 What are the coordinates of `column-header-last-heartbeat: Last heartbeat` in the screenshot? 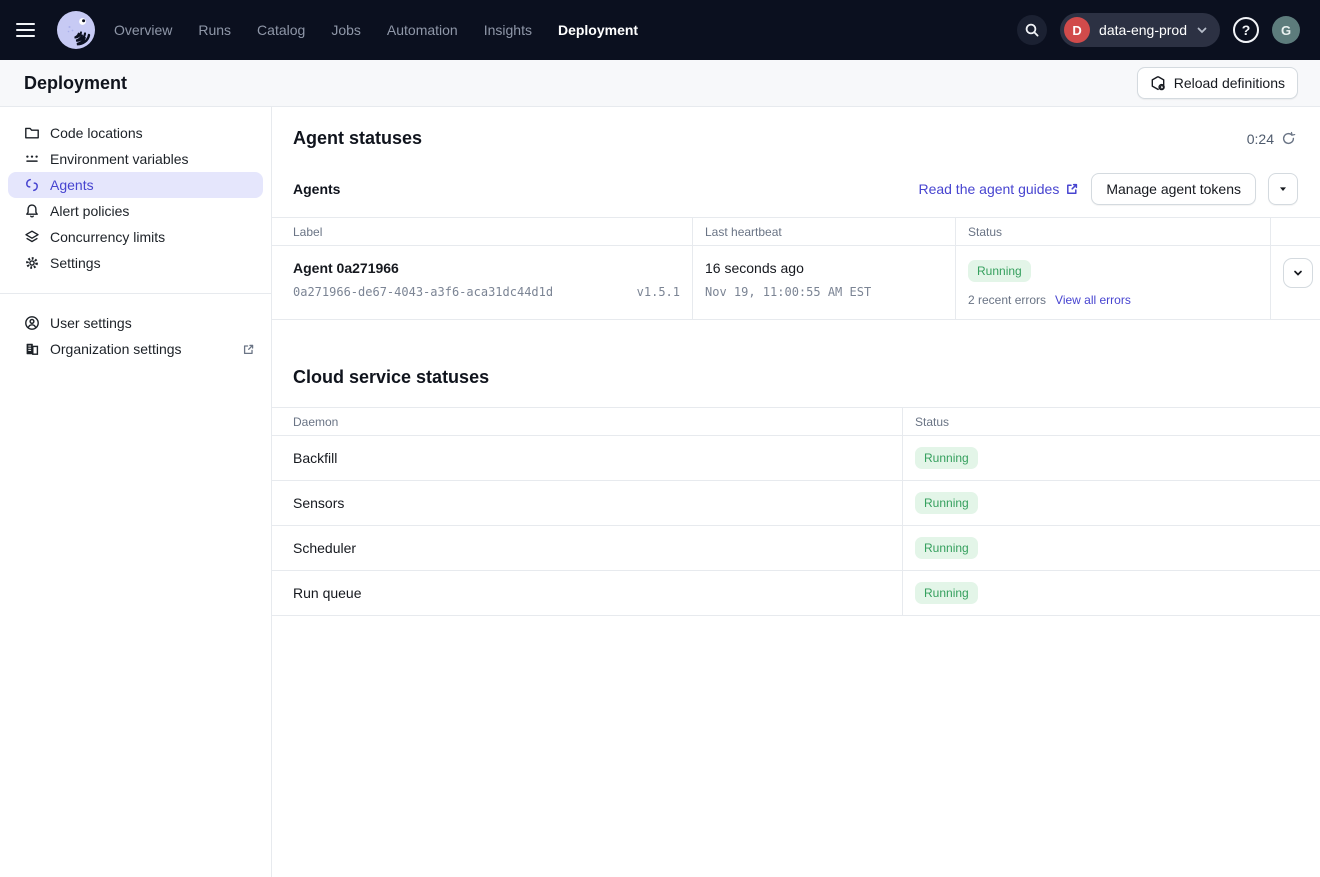 It's located at (823, 231).